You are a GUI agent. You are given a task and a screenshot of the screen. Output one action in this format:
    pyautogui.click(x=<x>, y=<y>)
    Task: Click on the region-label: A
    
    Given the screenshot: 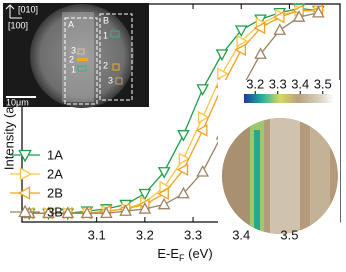 What is the action you would take?
    pyautogui.click(x=71, y=24)
    